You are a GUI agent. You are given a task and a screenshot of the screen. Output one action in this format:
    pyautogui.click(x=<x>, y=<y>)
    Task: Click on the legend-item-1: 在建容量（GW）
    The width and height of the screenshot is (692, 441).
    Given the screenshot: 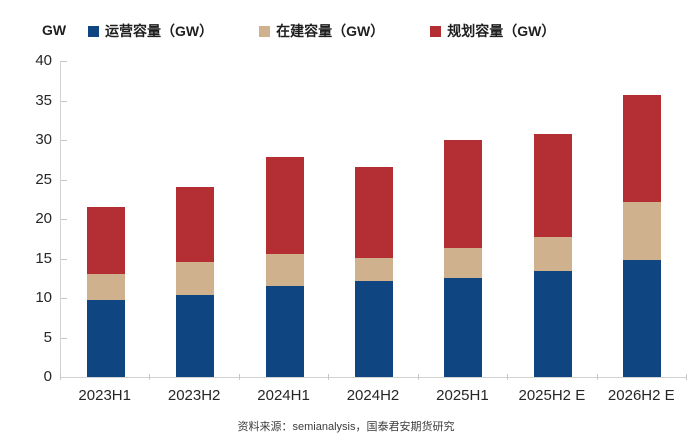 What is the action you would take?
    pyautogui.click(x=321, y=31)
    